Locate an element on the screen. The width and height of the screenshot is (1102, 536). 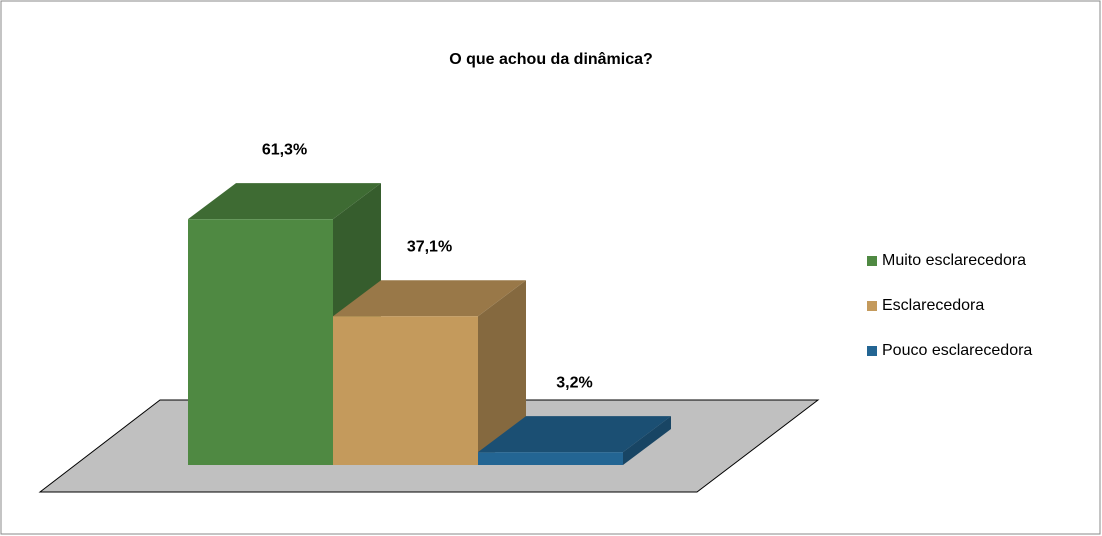
legend-label: Pouco esclarecedora is located at coordinates (957, 350).